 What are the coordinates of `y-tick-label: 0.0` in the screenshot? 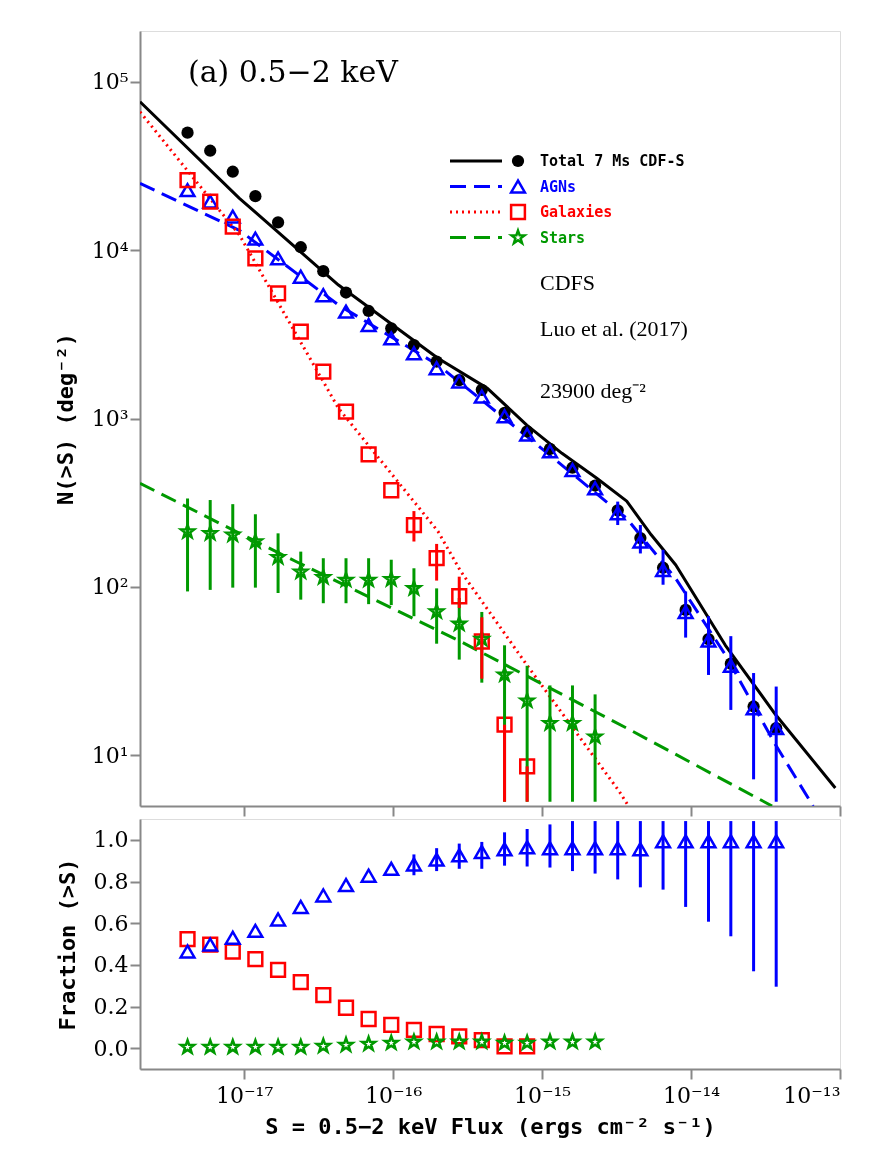 It's located at (111, 1048).